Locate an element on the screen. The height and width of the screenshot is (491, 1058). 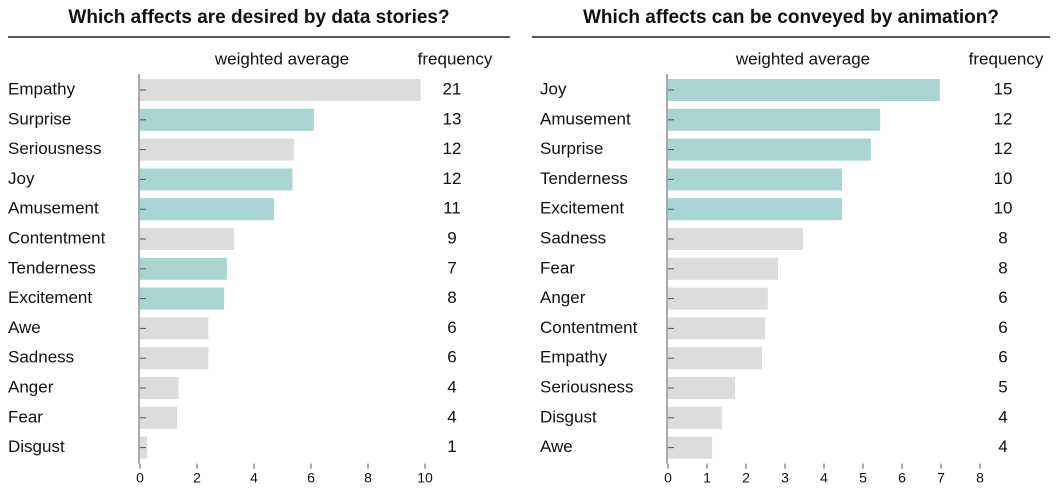
frequency-label: 5 is located at coordinates (1002, 386).